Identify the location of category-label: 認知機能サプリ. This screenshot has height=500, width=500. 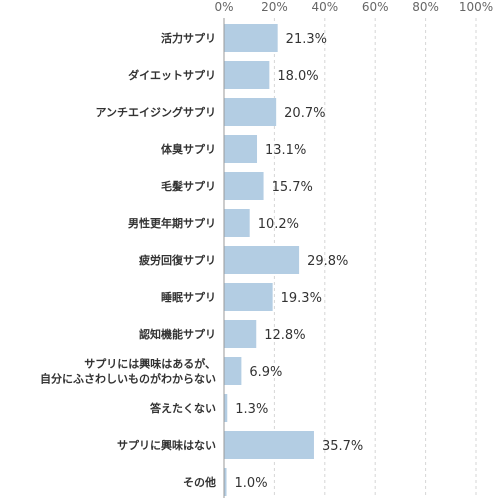
(177, 334).